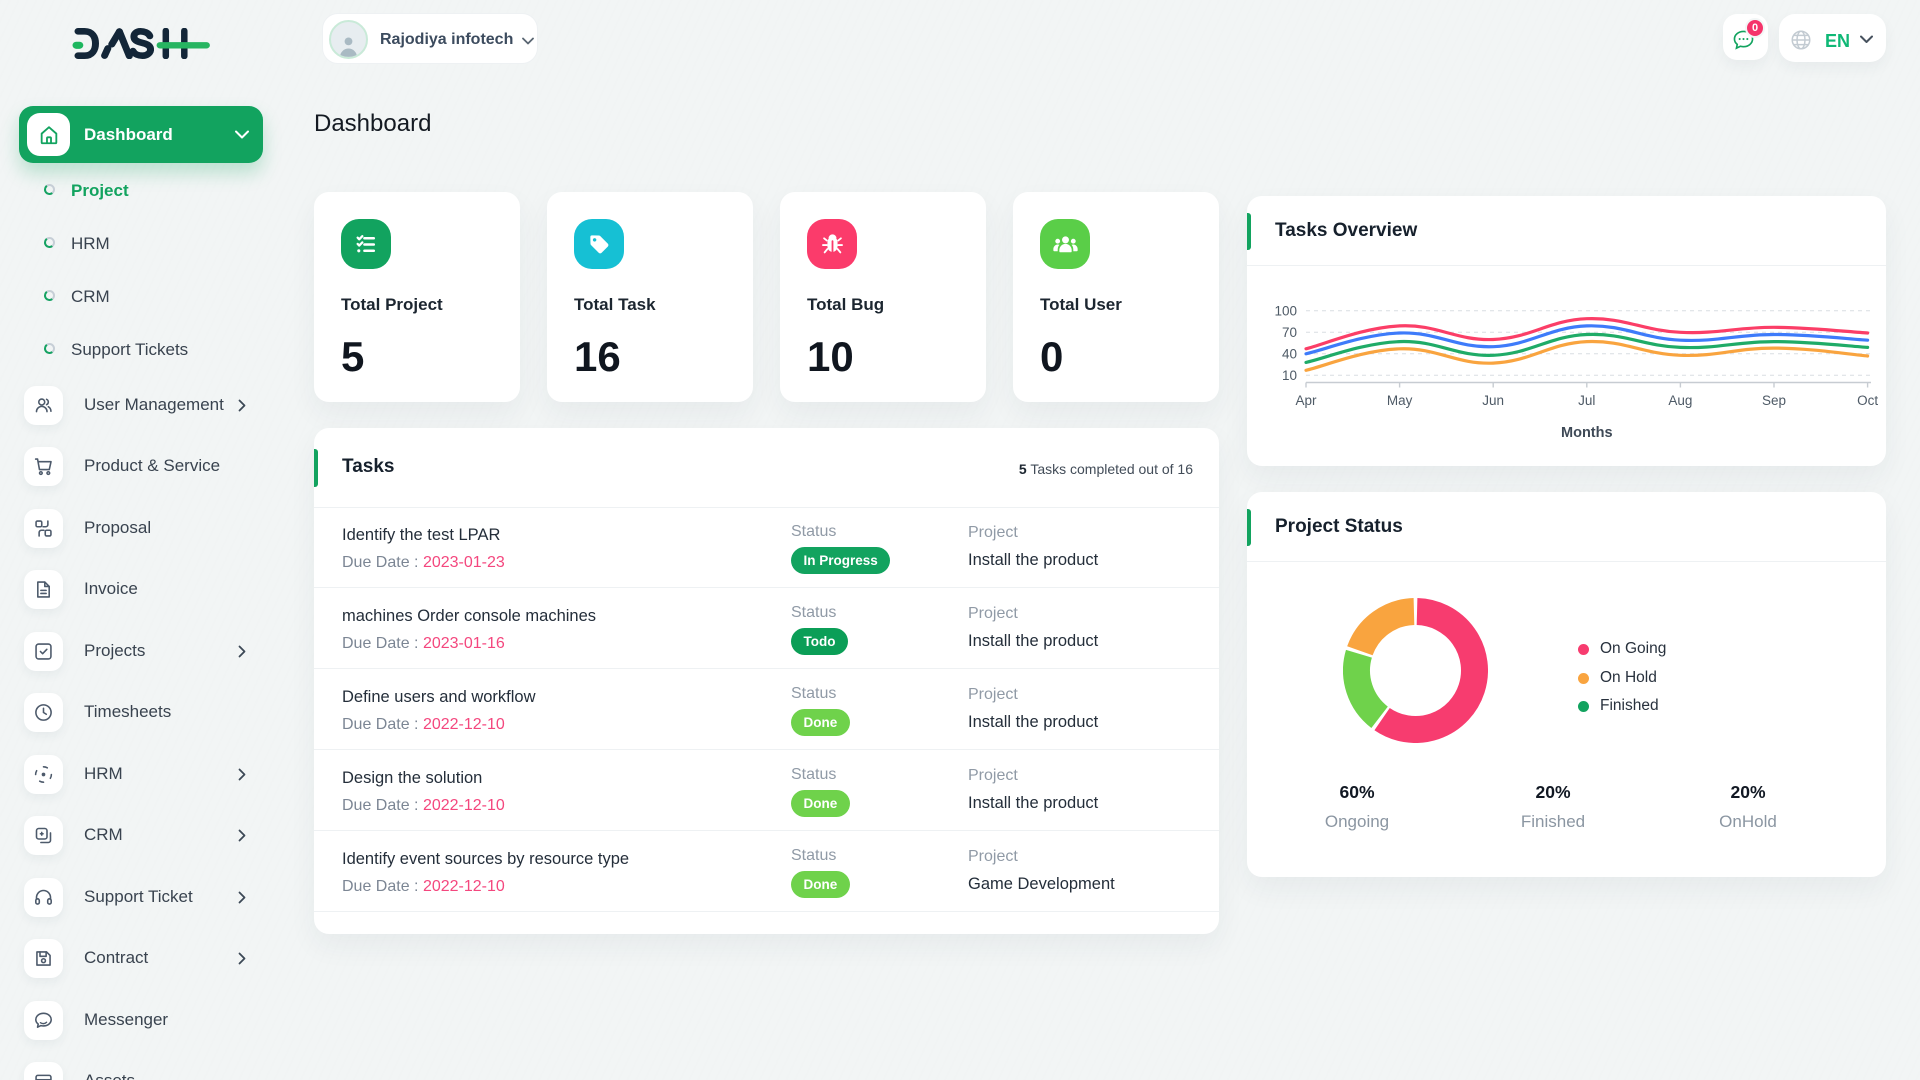 The height and width of the screenshot is (1080, 1920). Describe the element at coordinates (1586, 400) in the screenshot. I see `svg-text: Jul` at that location.